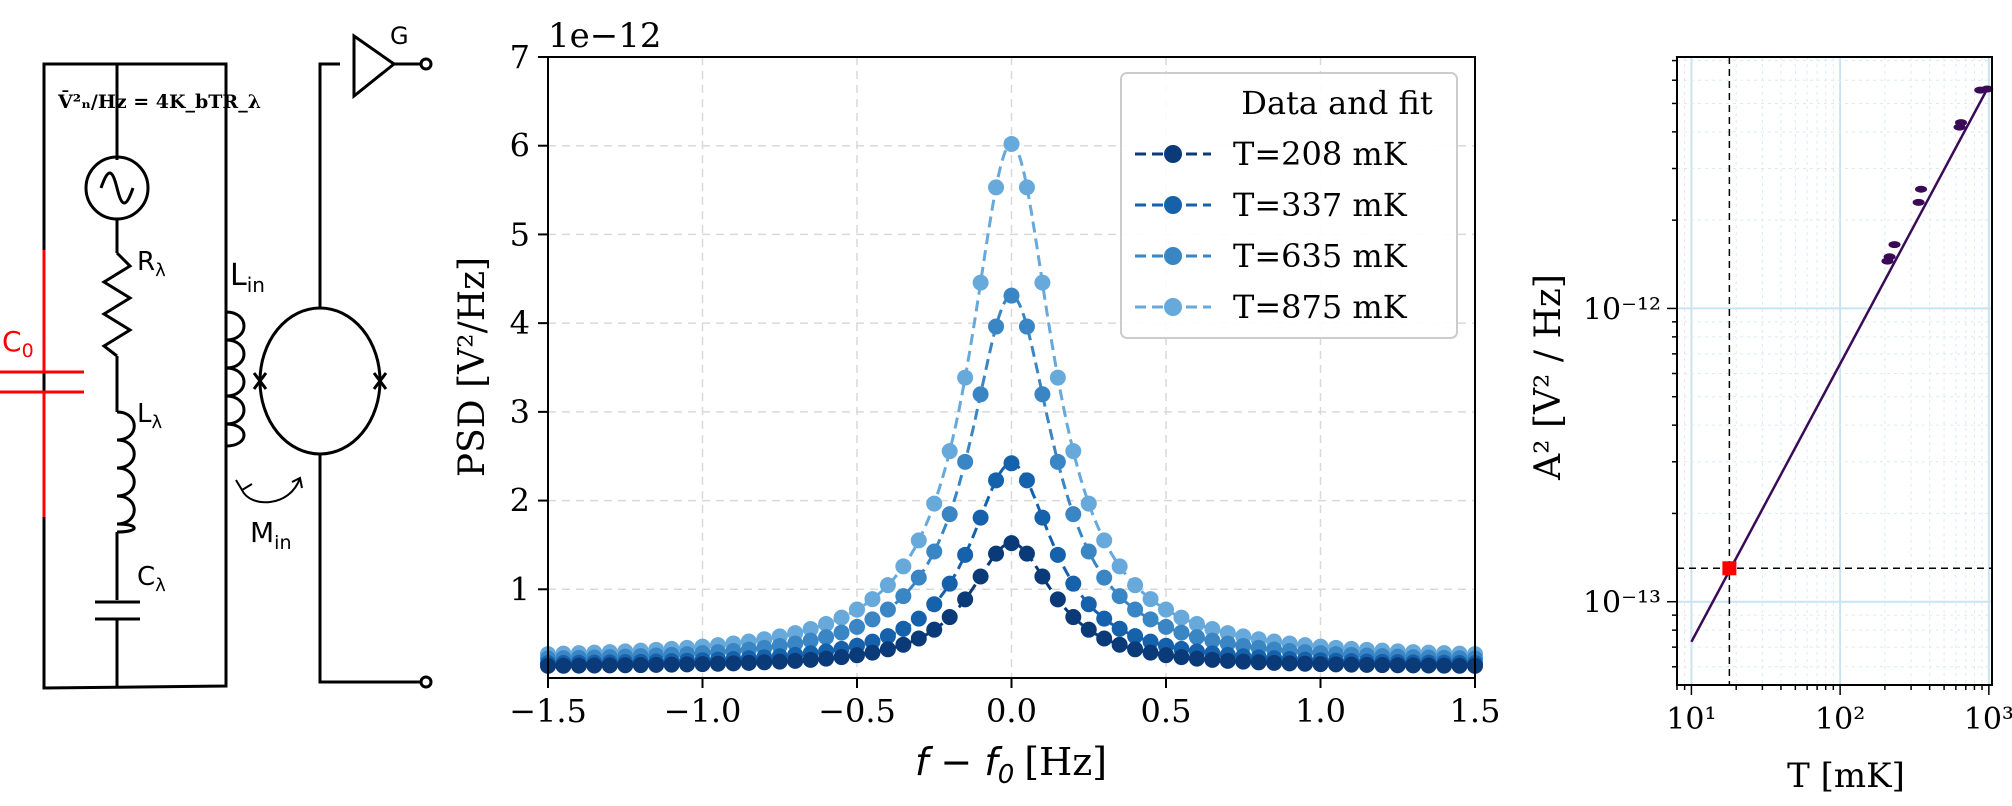 The width and height of the screenshot is (2012, 806). What do you see at coordinates (1011, 711) in the screenshot?
I see `psd-x-tick-label: 0.0` at bounding box center [1011, 711].